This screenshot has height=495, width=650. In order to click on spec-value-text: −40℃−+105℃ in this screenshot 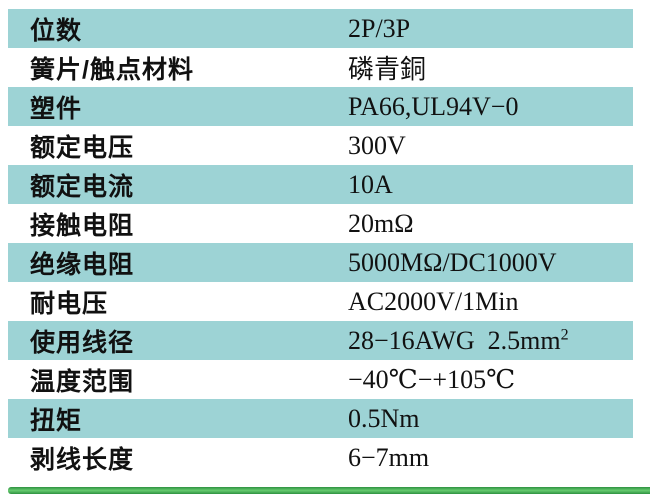, I will do `click(432, 379)`.